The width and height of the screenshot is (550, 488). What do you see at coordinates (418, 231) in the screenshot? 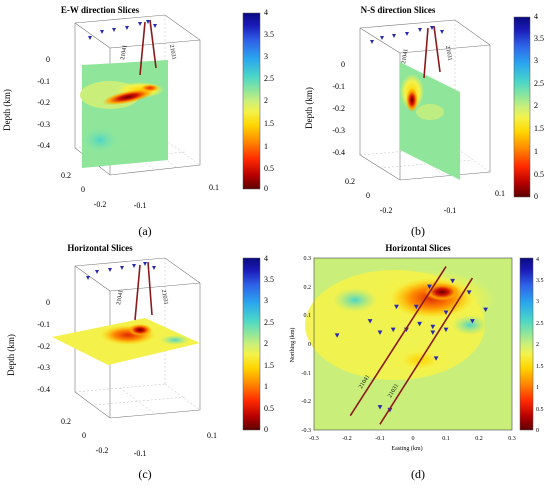
I see `caption-b: (b)` at bounding box center [418, 231].